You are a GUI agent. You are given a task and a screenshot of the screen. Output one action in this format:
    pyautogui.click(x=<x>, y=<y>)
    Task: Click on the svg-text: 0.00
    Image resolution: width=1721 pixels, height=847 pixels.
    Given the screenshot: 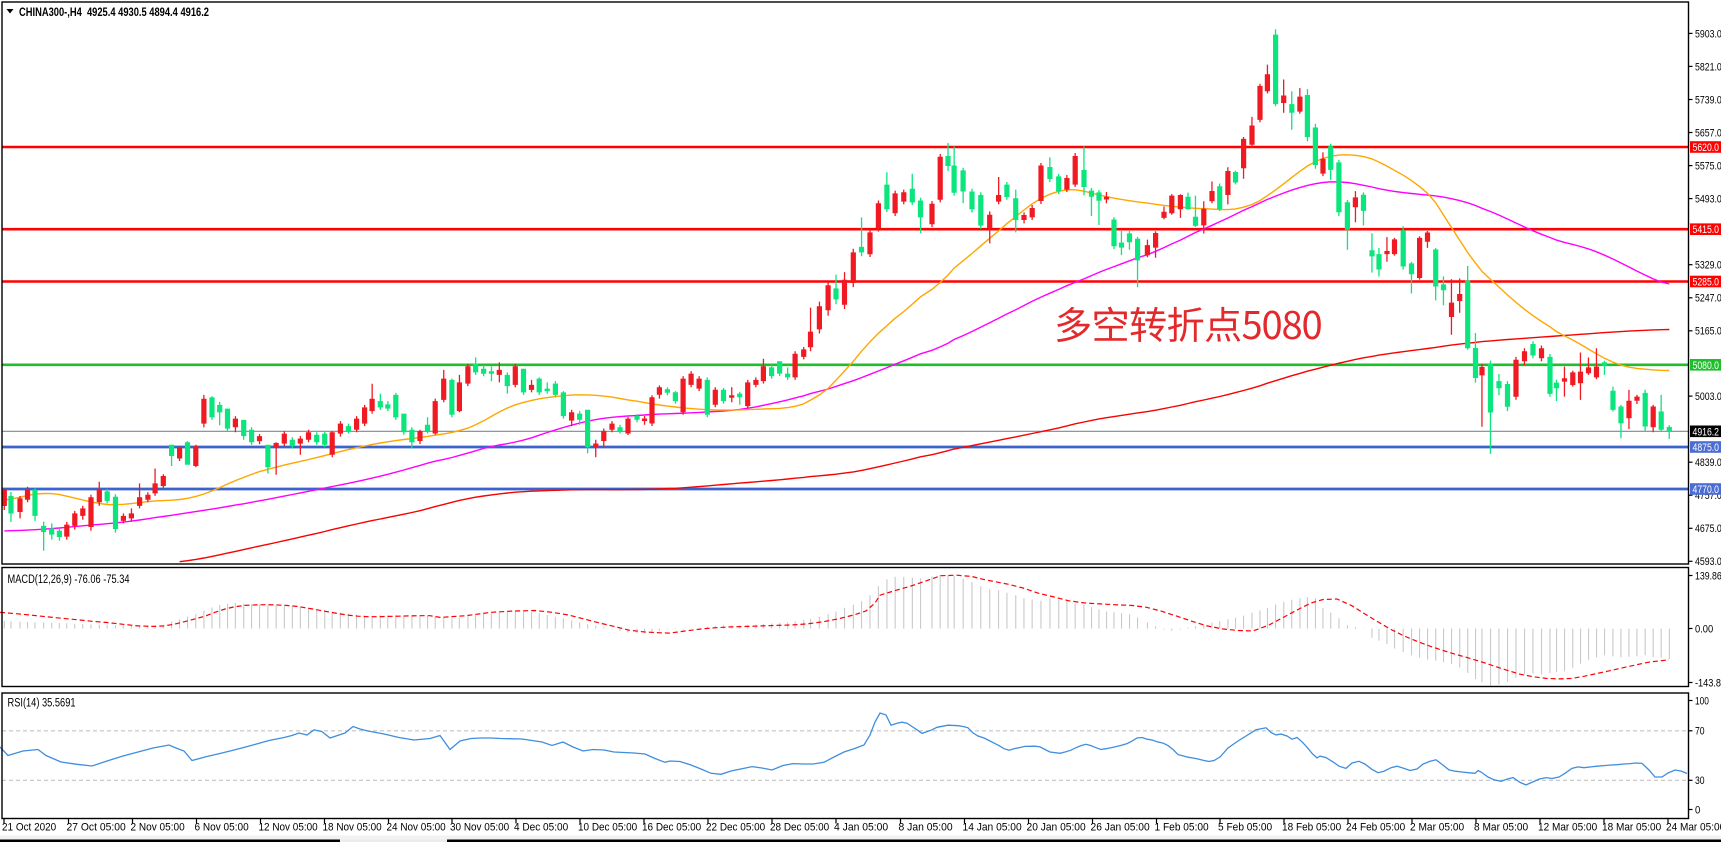 What is the action you would take?
    pyautogui.click(x=1704, y=629)
    